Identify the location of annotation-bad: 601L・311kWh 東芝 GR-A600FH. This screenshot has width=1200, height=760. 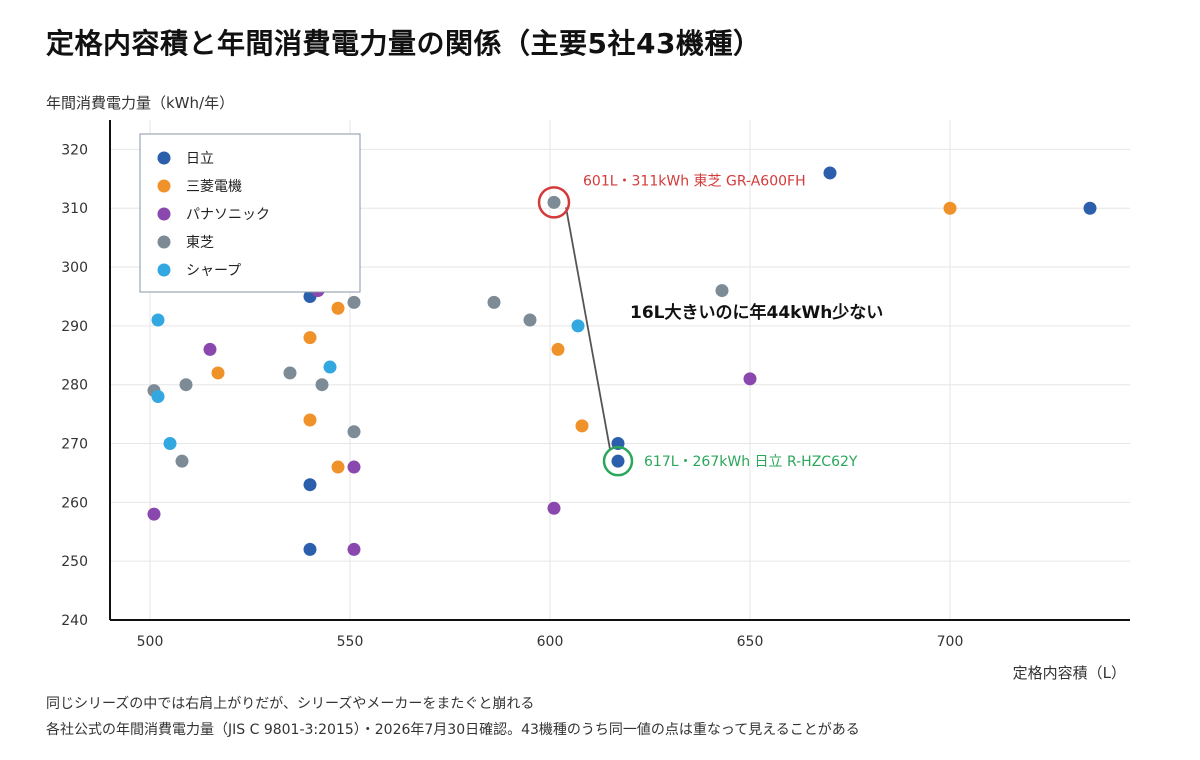
(694, 181).